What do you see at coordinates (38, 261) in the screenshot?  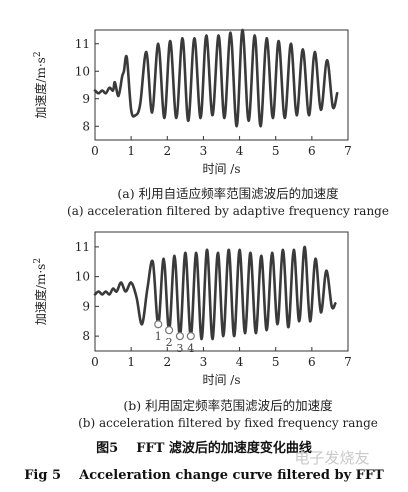 I see `chart-b-ylabel-exp: 2` at bounding box center [38, 261].